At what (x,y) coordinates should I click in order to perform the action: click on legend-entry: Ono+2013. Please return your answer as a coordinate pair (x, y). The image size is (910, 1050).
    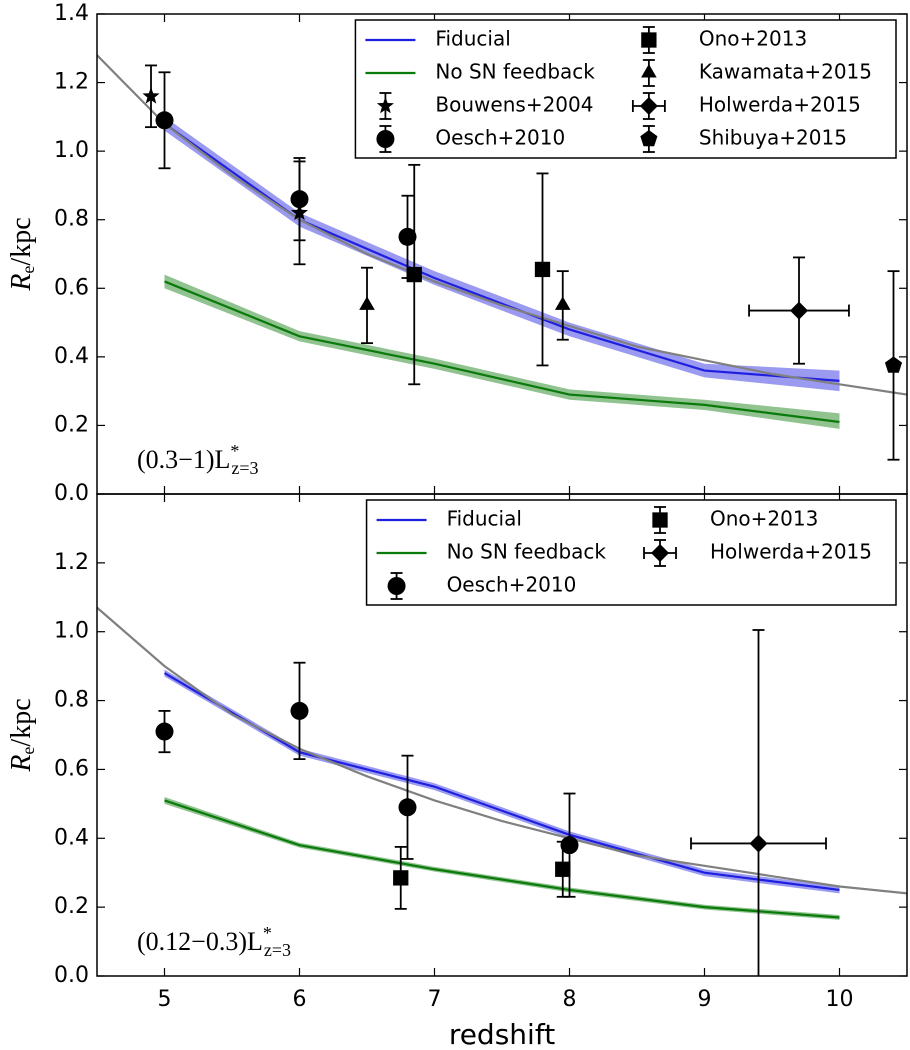
    Looking at the image, I should click on (735, 520).